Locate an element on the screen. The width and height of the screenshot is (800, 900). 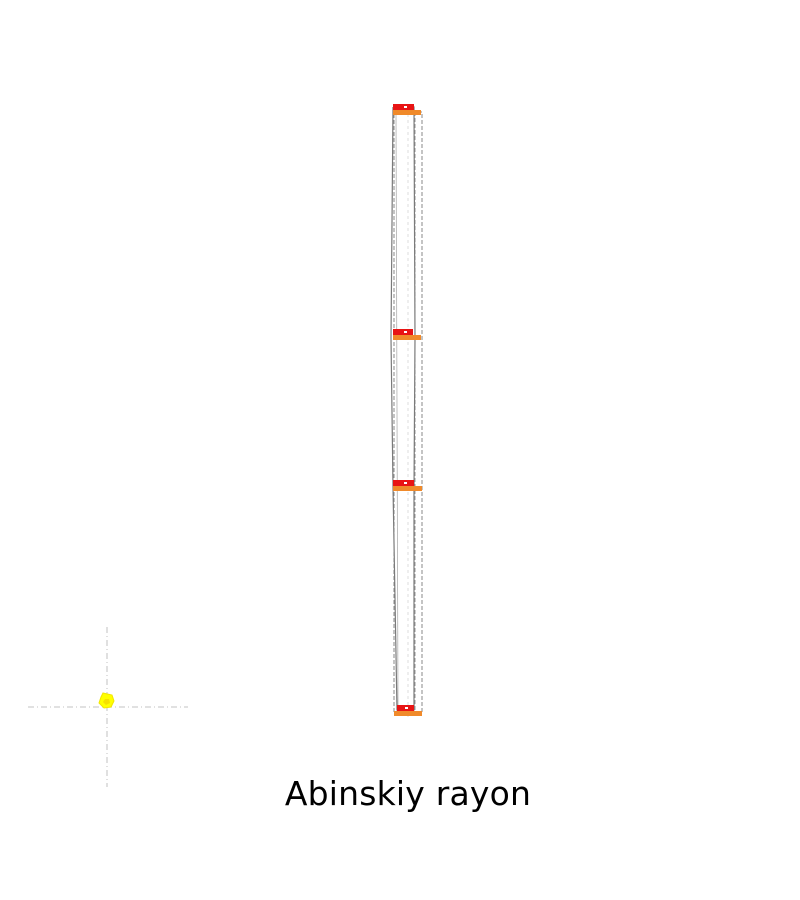
strip-dashed-outline is located at coordinates (408, 413).